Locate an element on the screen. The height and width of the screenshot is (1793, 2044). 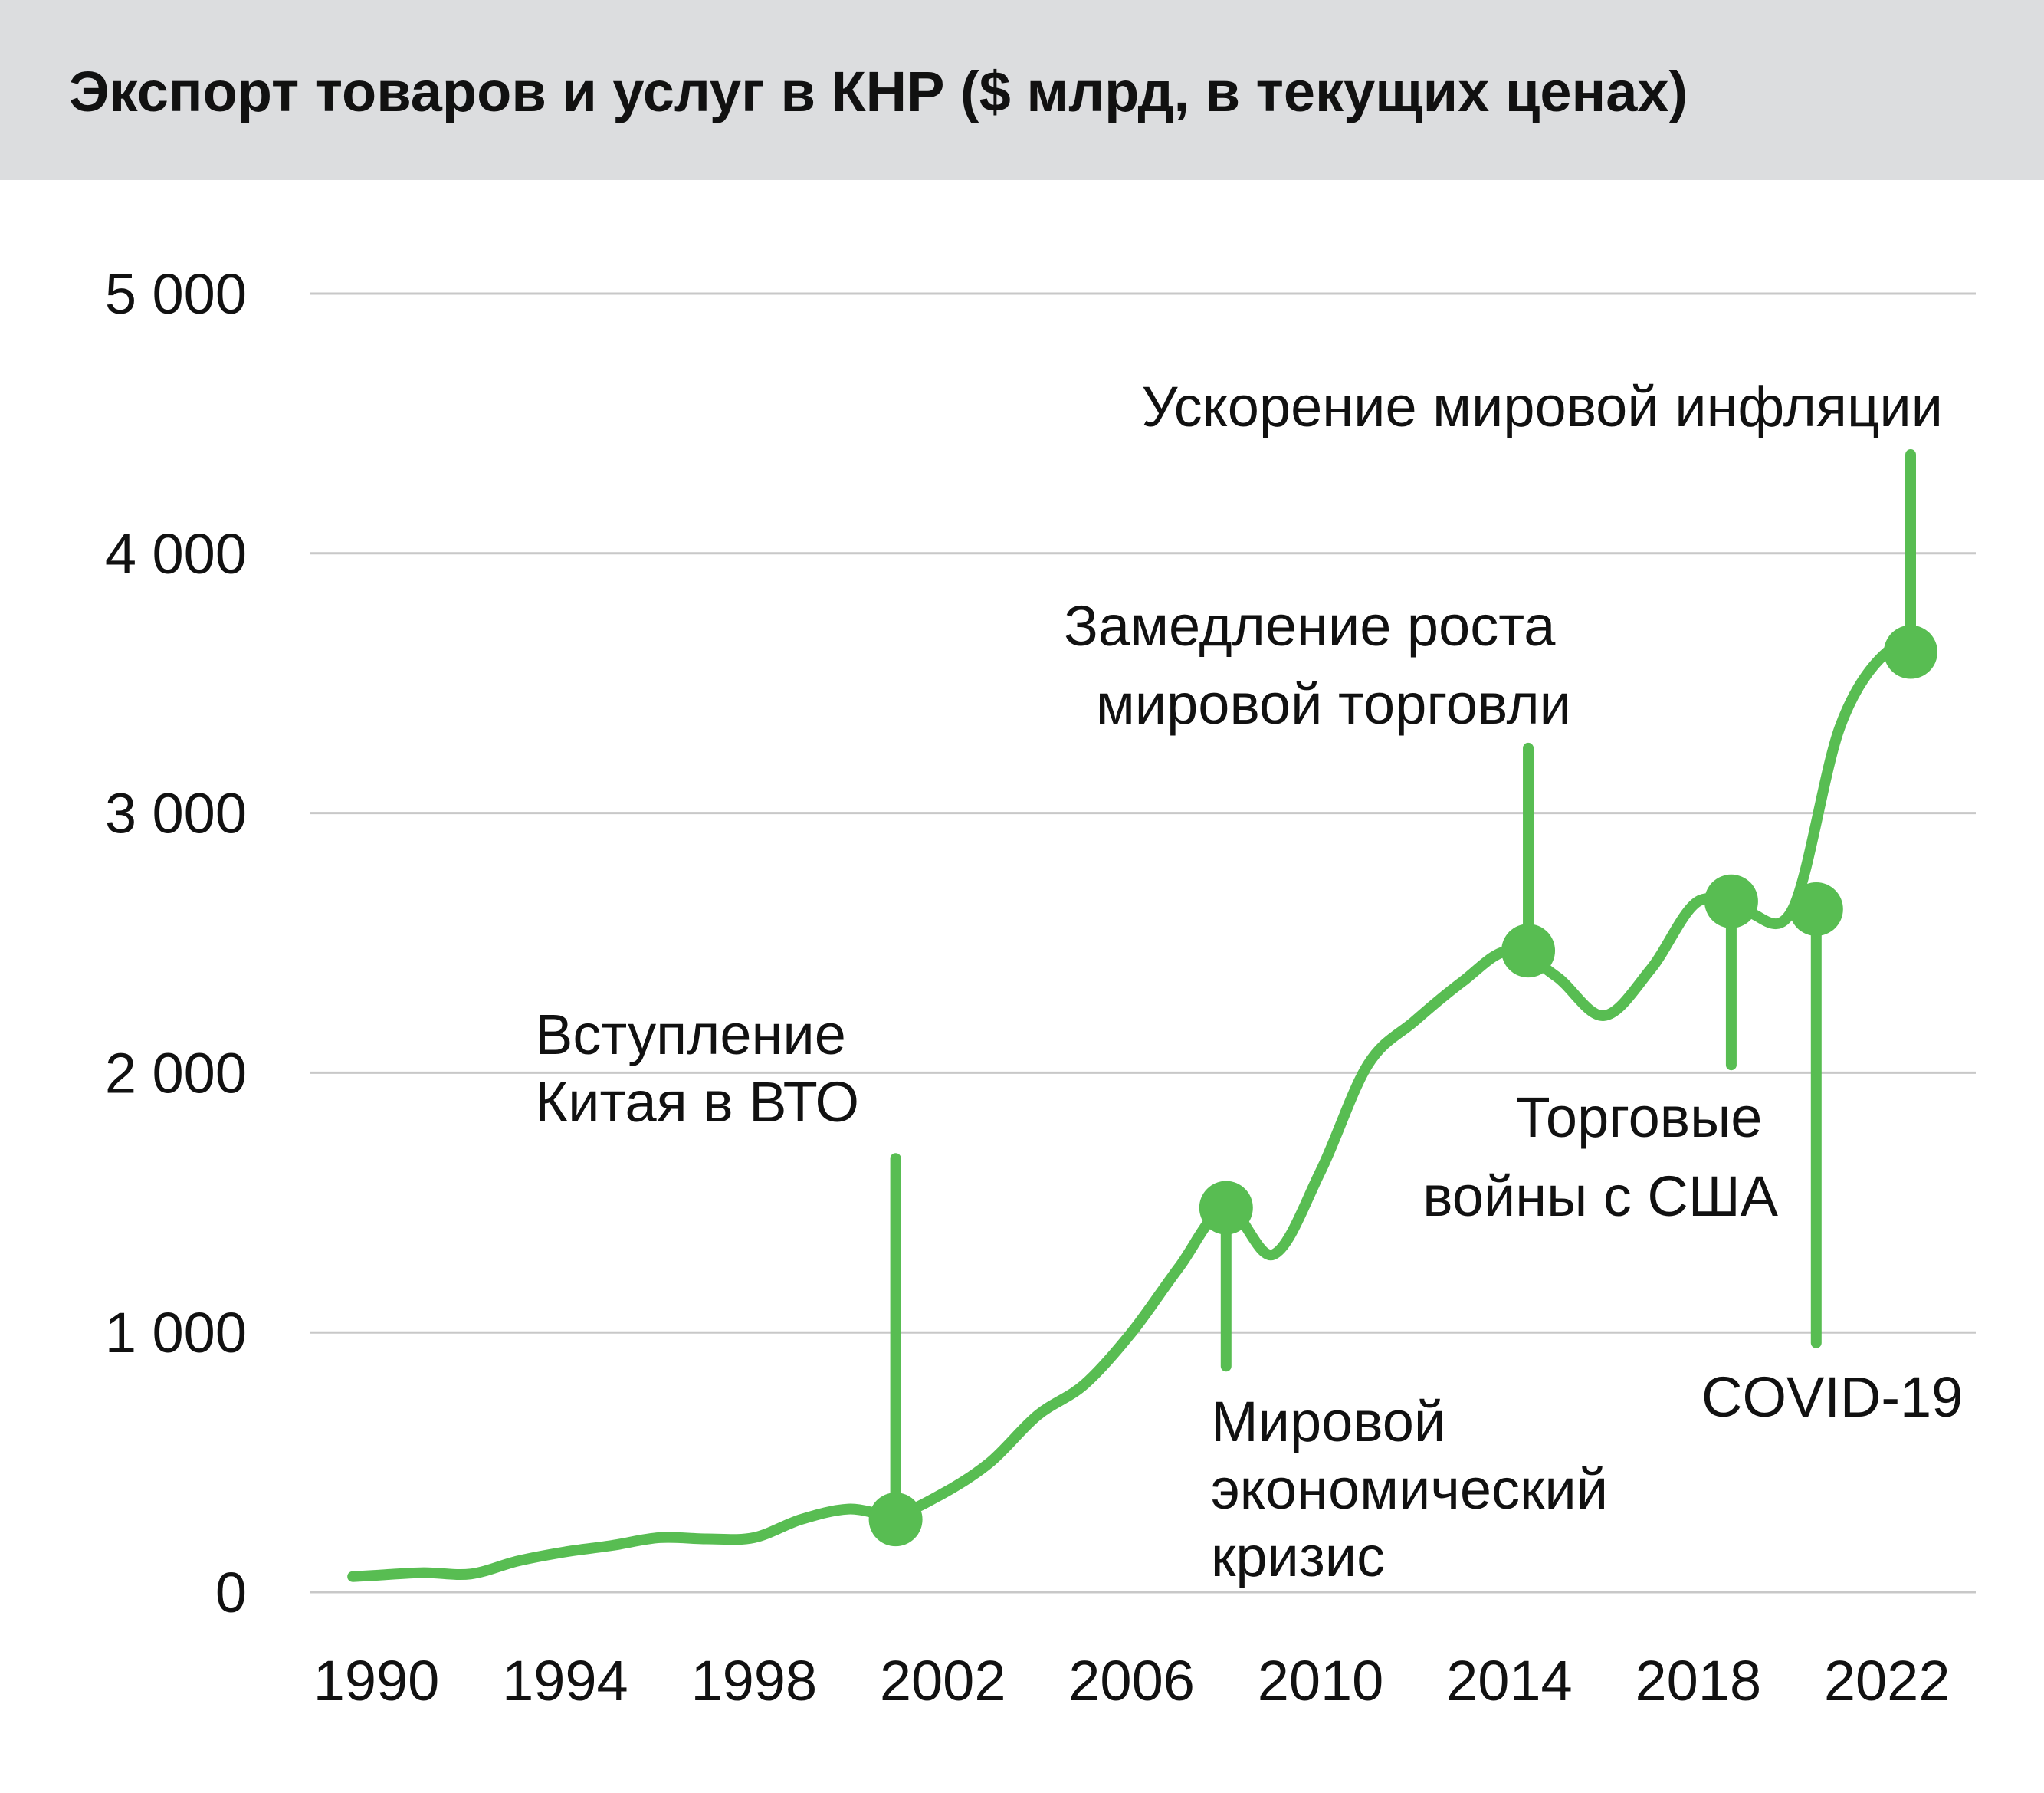
x-tick-label-1994: 1994 is located at coordinates (565, 1681).